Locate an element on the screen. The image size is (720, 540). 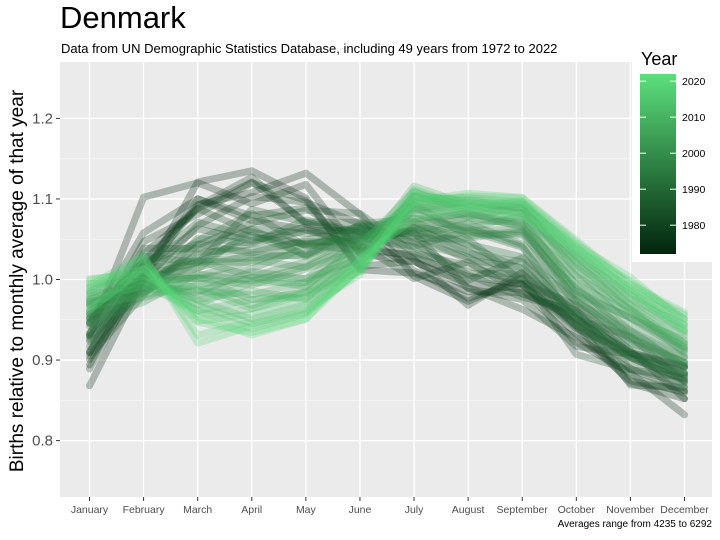
chart-caption: Averages range from 4235 to 6292 is located at coordinates (634, 524).